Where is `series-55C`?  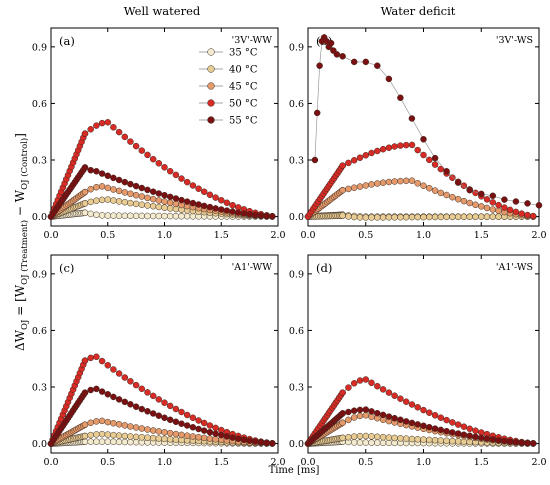 series-55C is located at coordinates (161, 192).